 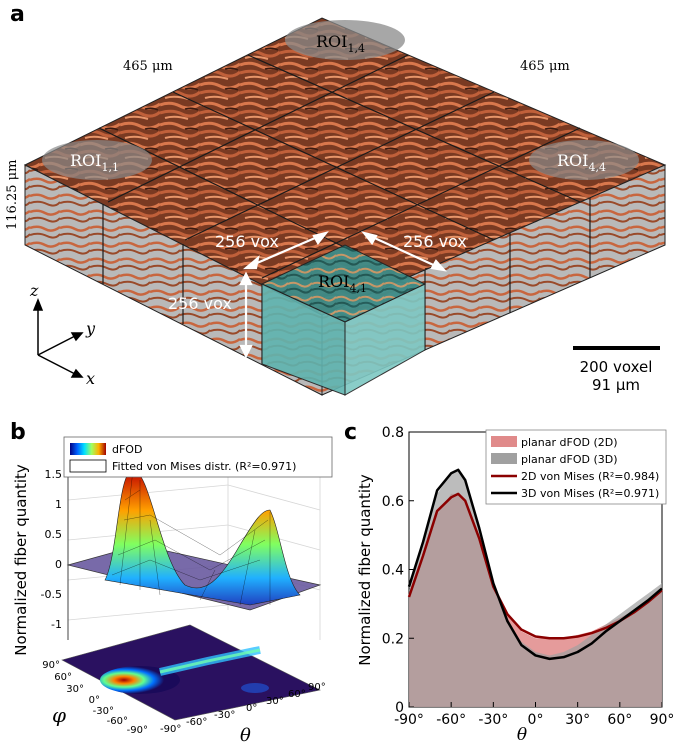 What do you see at coordinates (451, 720) in the screenshot?
I see `x-tick-label-1: -60°` at bounding box center [451, 720].